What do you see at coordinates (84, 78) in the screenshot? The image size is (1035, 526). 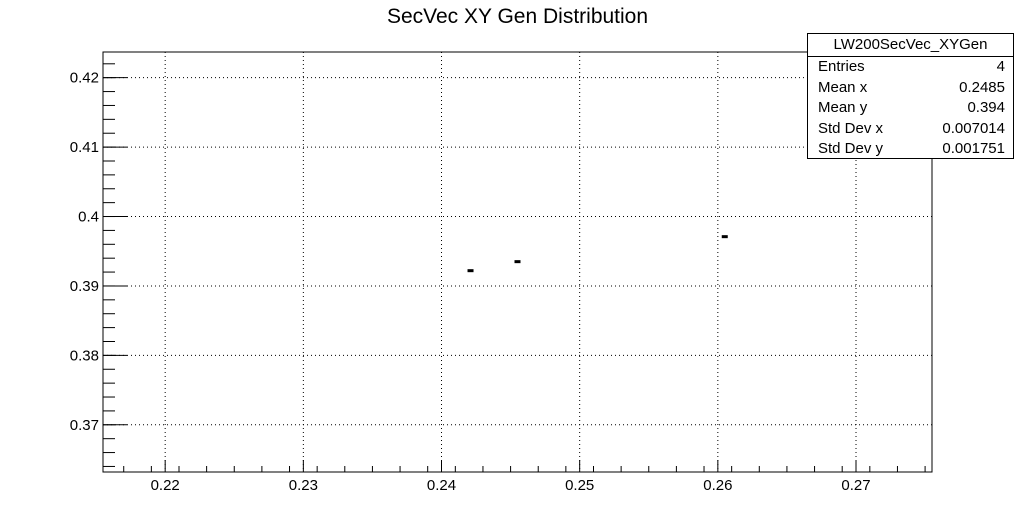 I see `y-tick-label: 0.42` at bounding box center [84, 78].